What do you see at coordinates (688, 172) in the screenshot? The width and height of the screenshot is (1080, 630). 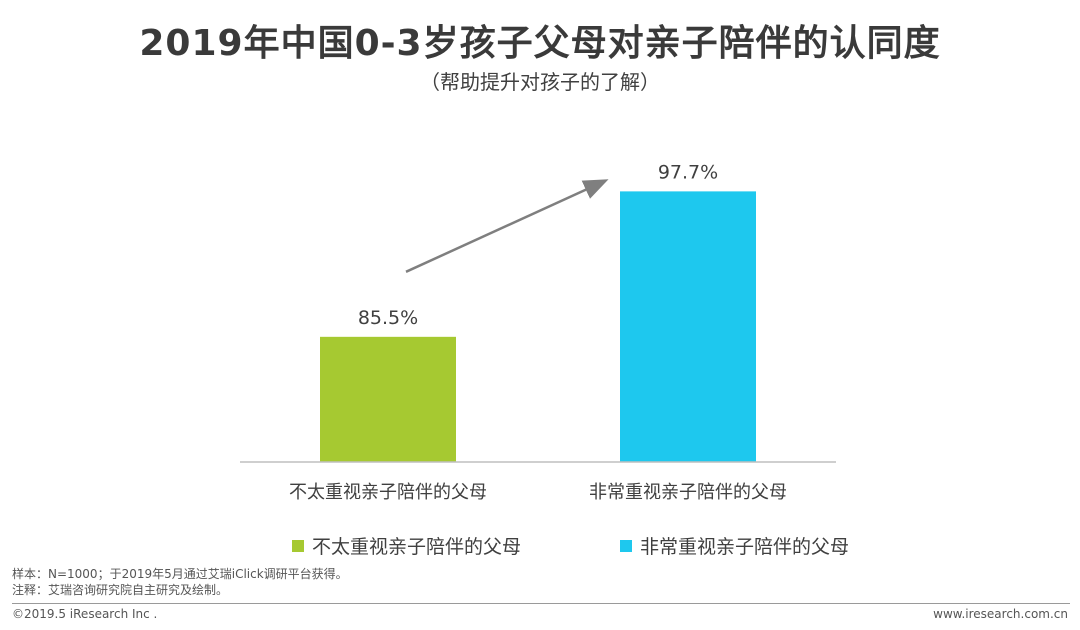 I see `data-label: 97.7%` at bounding box center [688, 172].